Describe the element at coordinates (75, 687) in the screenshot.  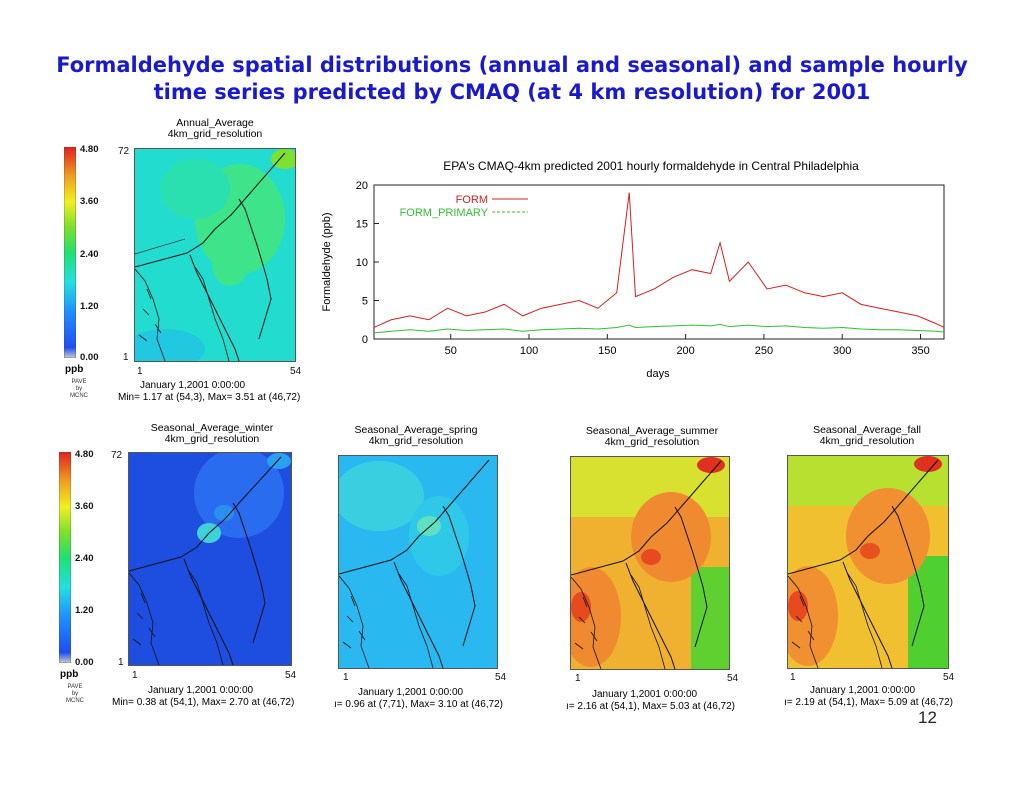
I see `winter-credit-pave: PAVE` at that location.